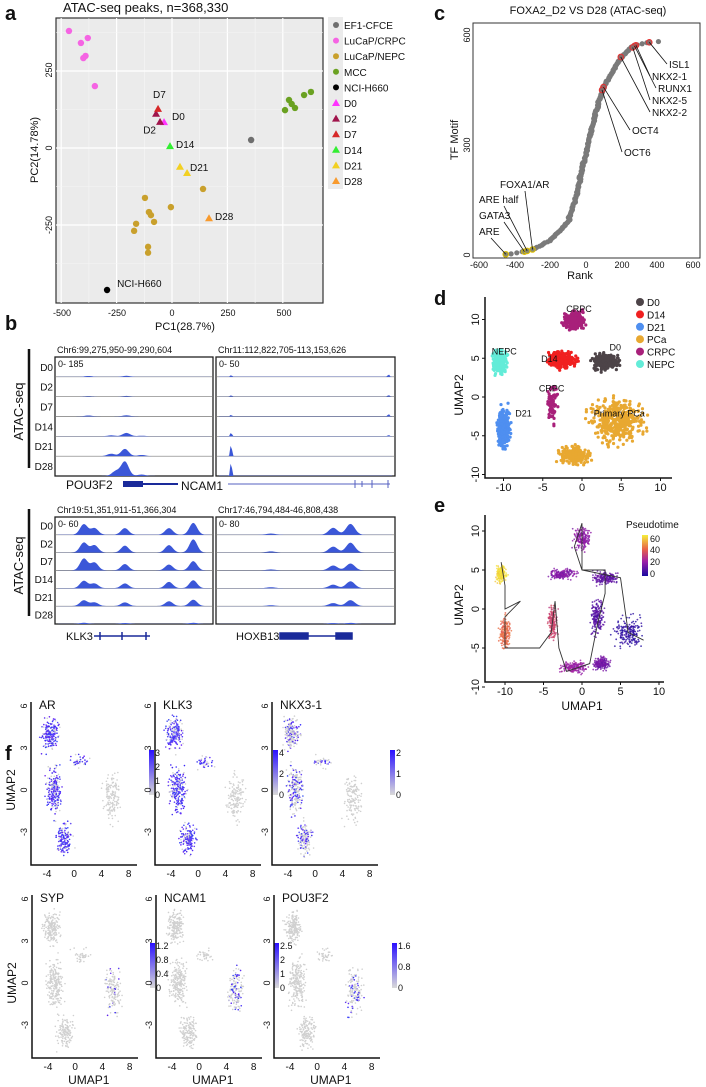 Image resolution: width=706 pixels, height=1087 pixels. Describe the element at coordinates (653, 303) in the screenshot. I see `legend-label: D0` at that location.